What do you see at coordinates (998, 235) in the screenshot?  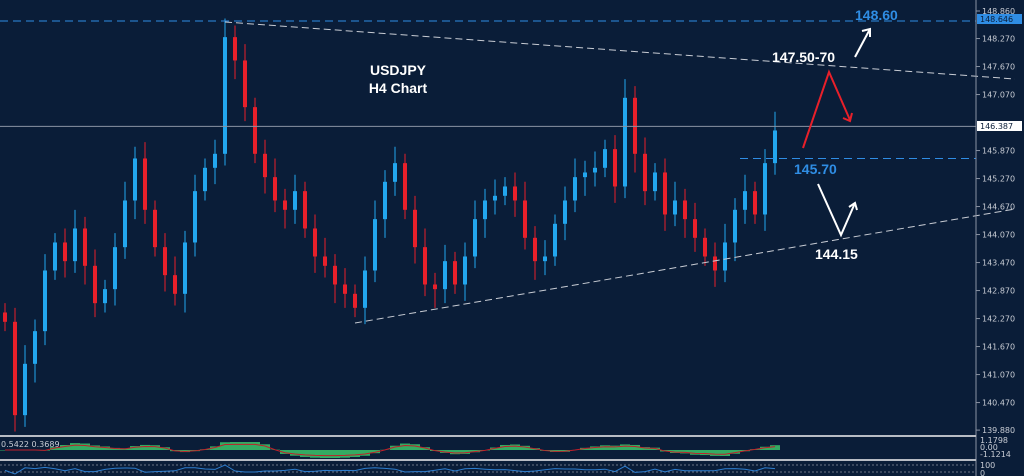 I see `y-tick-label: 144.070` at bounding box center [998, 235].